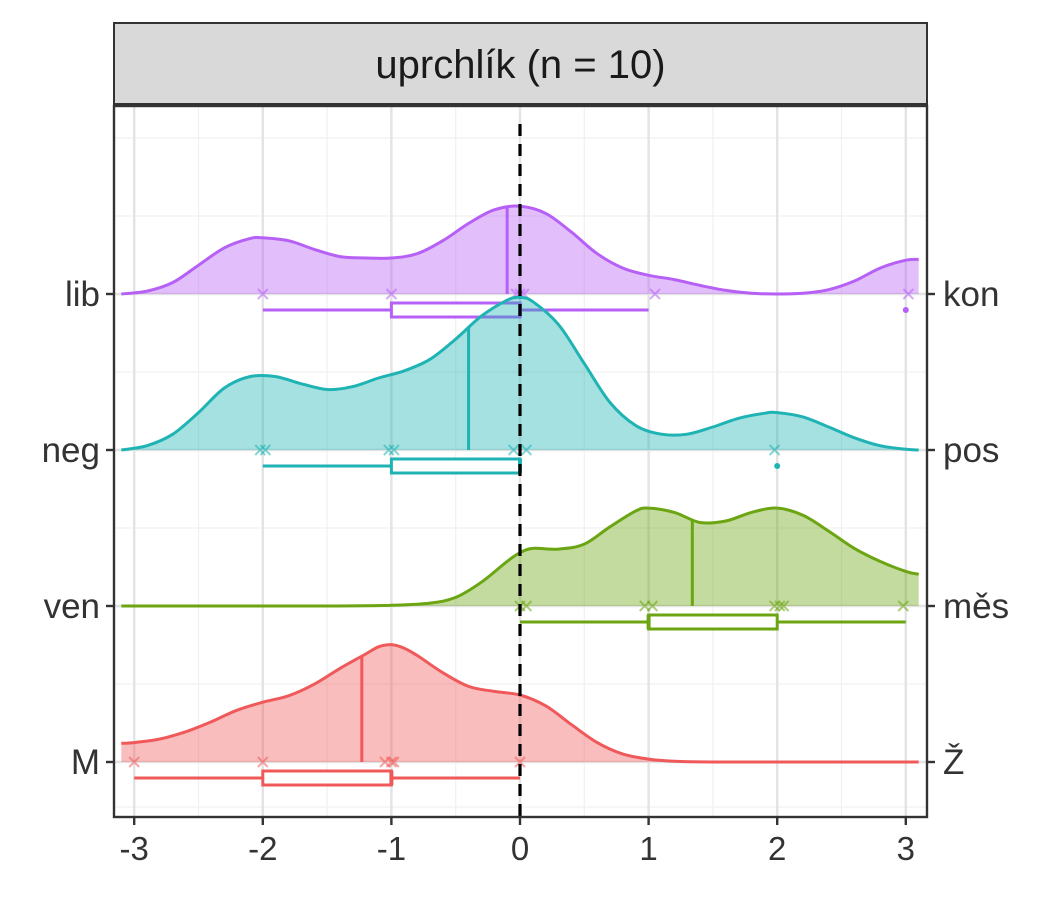  I want to click on density-line-ven, so click(520, 557).